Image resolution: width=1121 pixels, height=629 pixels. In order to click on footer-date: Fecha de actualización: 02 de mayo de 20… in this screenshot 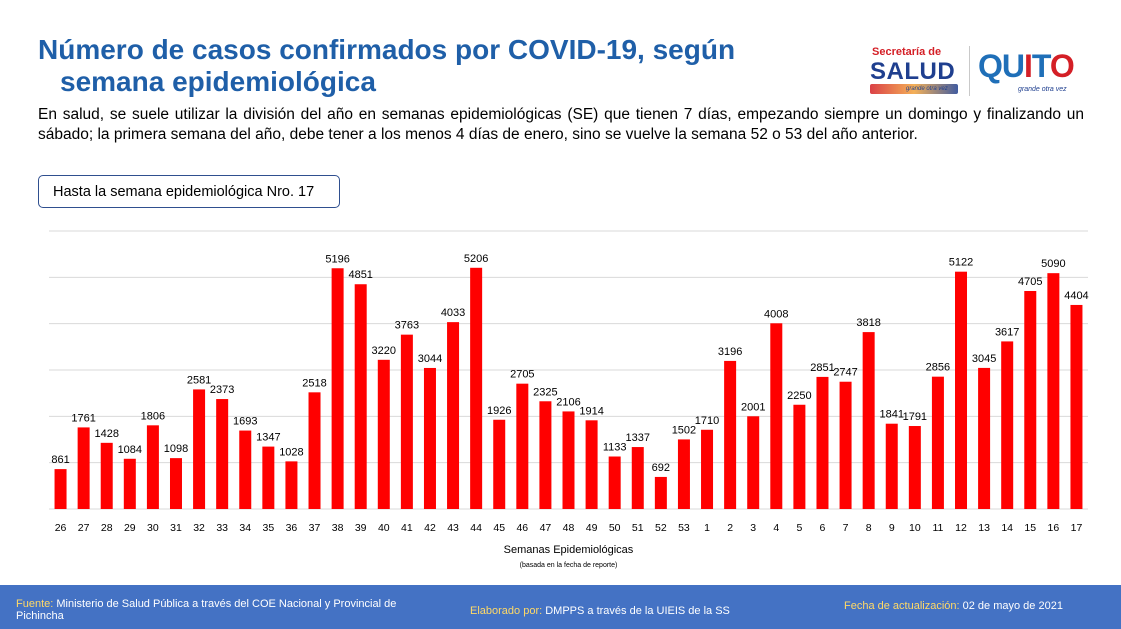, I will do `click(953, 606)`.